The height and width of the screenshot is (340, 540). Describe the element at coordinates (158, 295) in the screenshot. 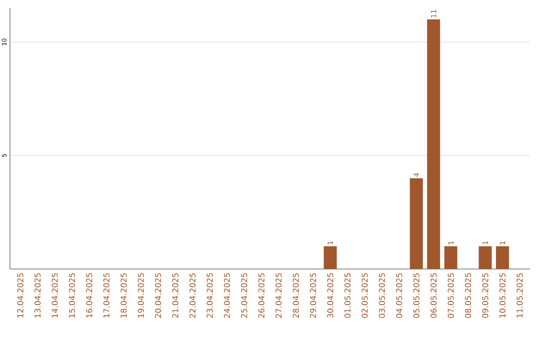

I see `x-tick-label: 20.04.2025` at that location.